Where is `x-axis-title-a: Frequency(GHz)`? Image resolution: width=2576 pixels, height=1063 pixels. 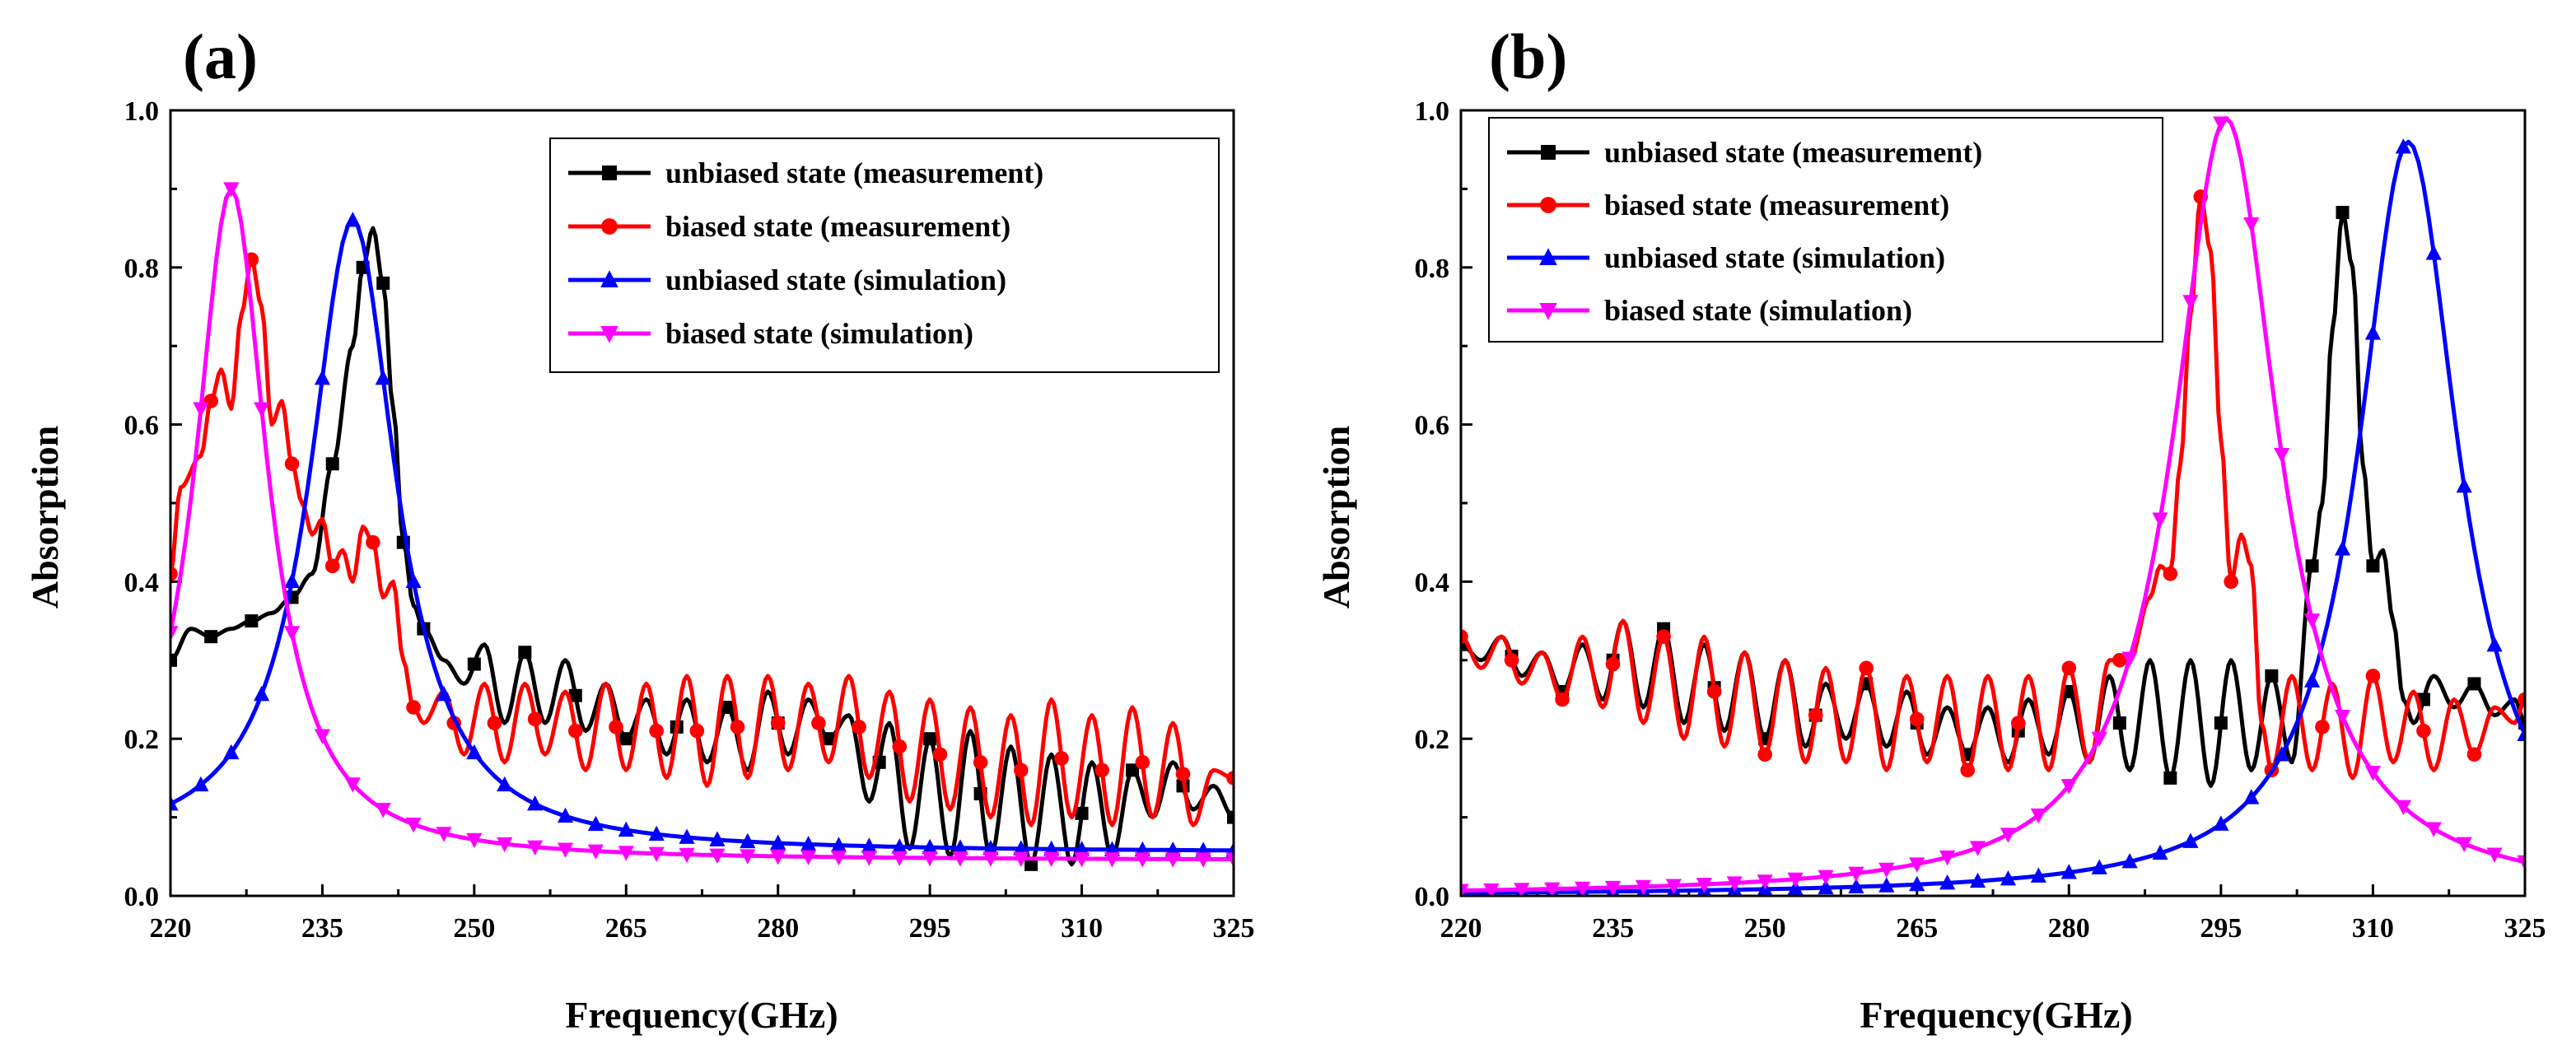
x-axis-title-a: Frequency(GHz) is located at coordinates (701, 1015).